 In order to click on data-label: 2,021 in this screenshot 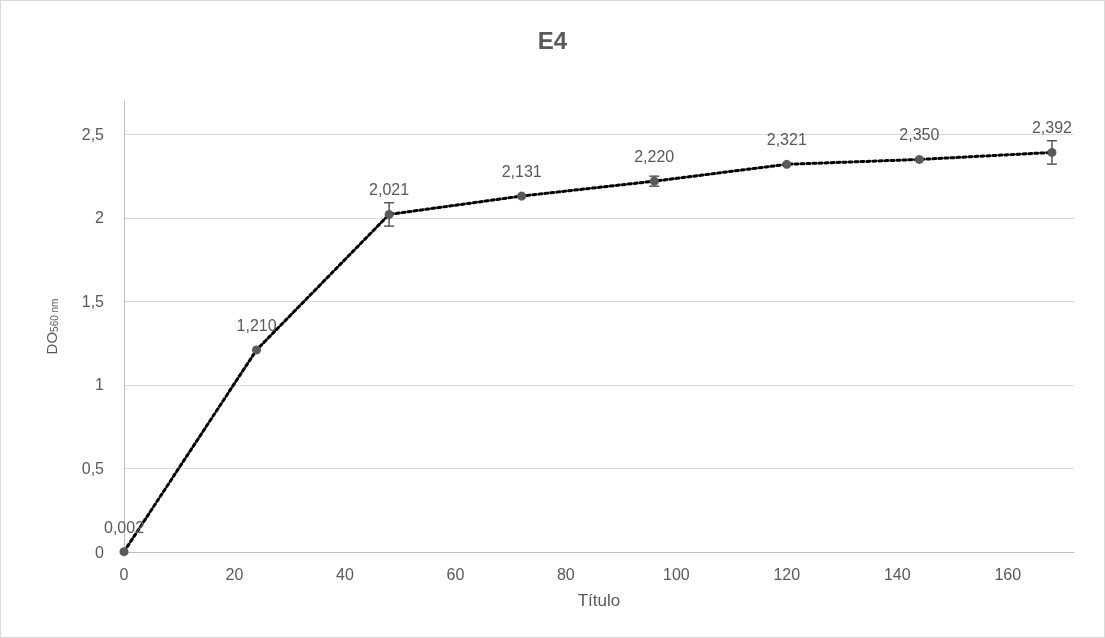, I will do `click(389, 190)`.